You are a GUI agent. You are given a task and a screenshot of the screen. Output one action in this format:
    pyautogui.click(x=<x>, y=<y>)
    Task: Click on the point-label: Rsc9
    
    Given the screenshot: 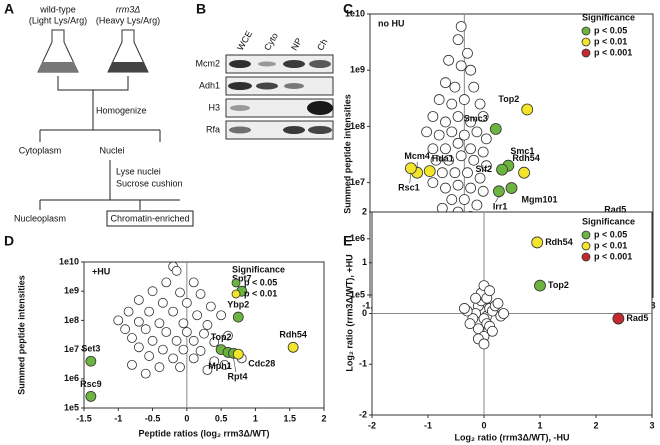 What is the action you would take?
    pyautogui.click(x=91, y=384)
    